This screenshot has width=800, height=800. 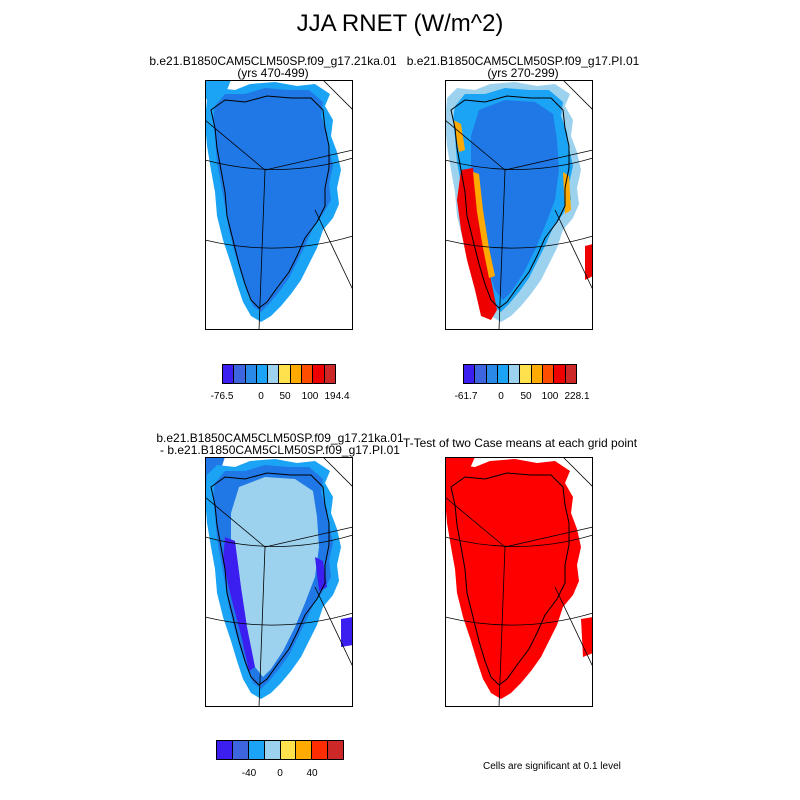 I want to click on colorbar-1-label-100: 100, so click(x=310, y=396).